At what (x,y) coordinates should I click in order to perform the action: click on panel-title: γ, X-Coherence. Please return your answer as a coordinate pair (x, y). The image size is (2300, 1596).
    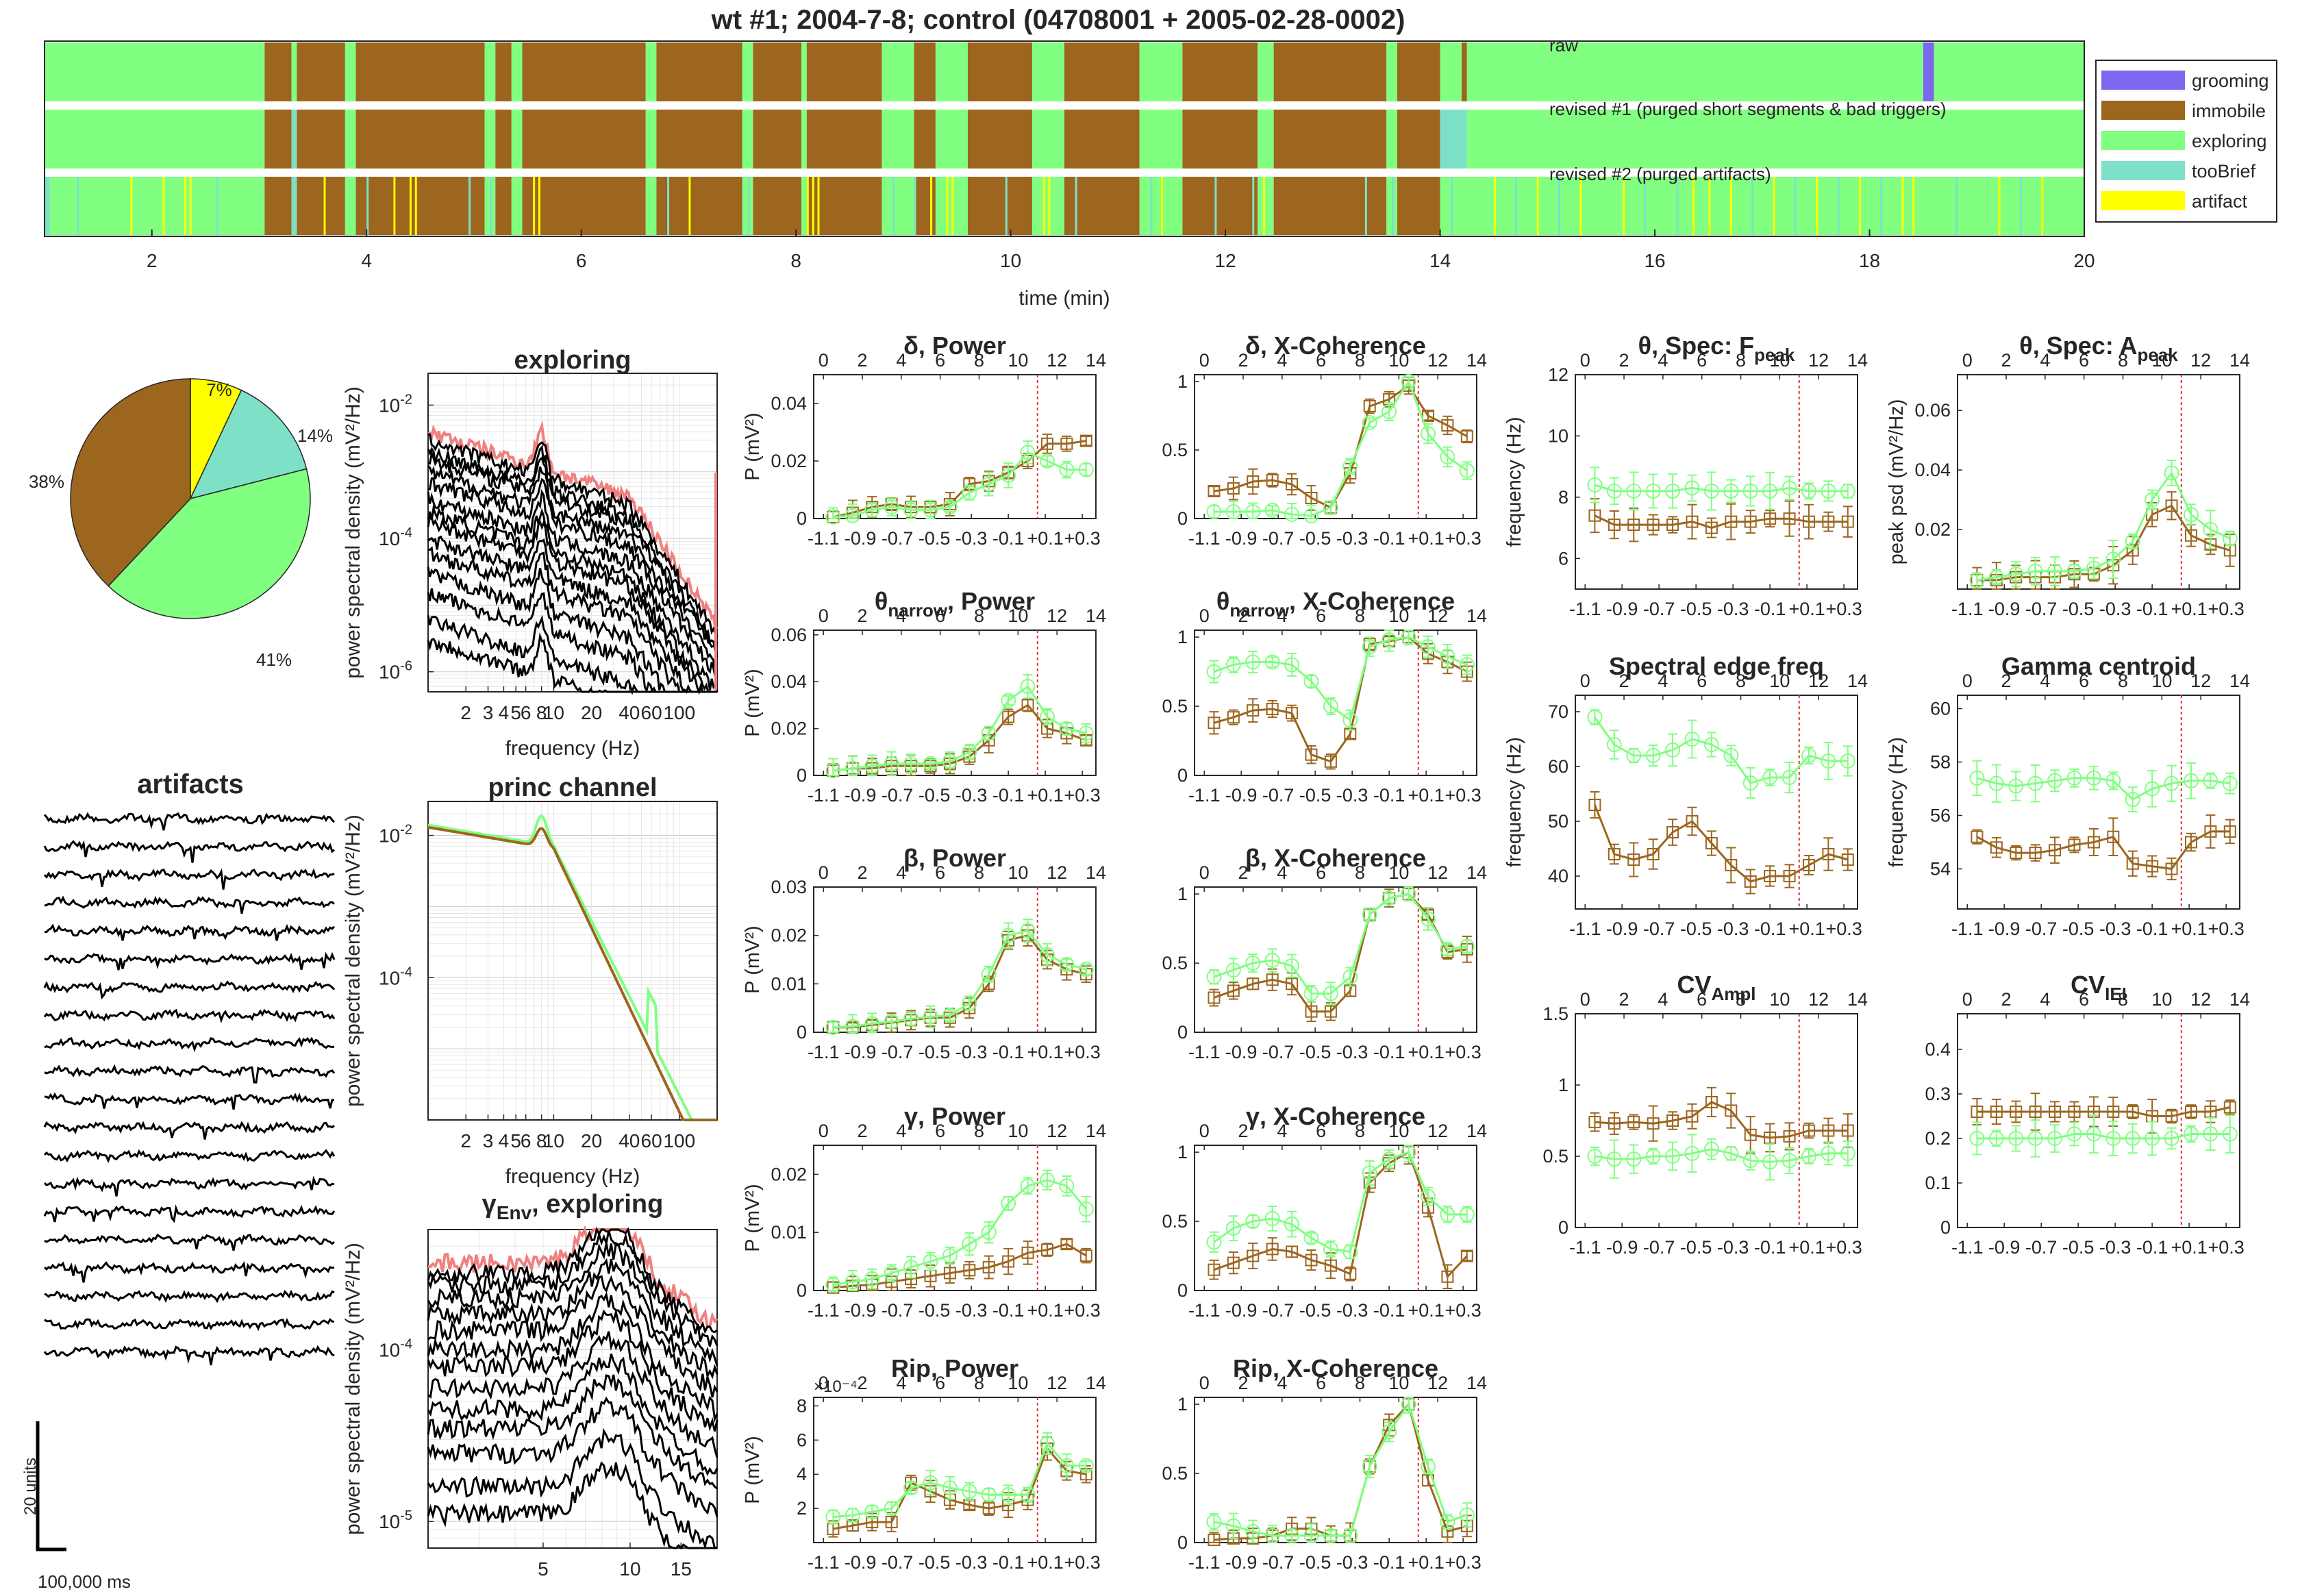
    Looking at the image, I should click on (1335, 1116).